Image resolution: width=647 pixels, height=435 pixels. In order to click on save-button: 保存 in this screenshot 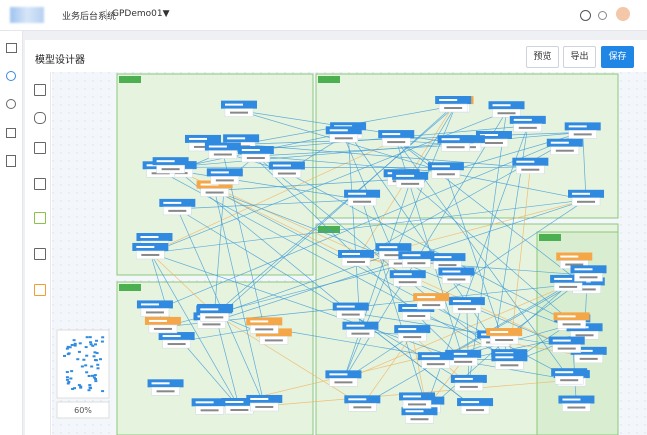, I will do `click(617, 57)`.